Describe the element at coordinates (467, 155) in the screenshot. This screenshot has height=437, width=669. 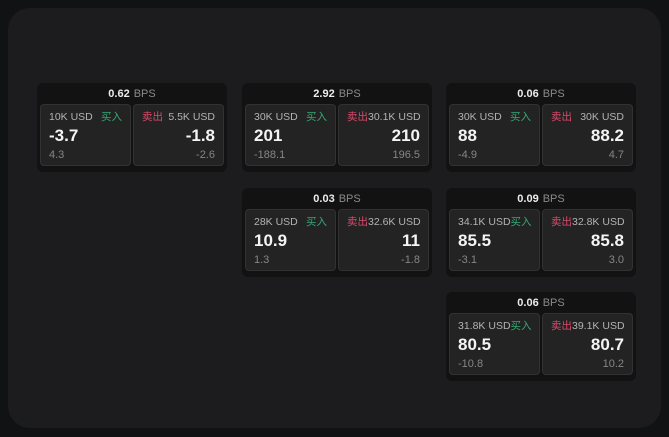
I see `buy-sub-value: -4.9` at that location.